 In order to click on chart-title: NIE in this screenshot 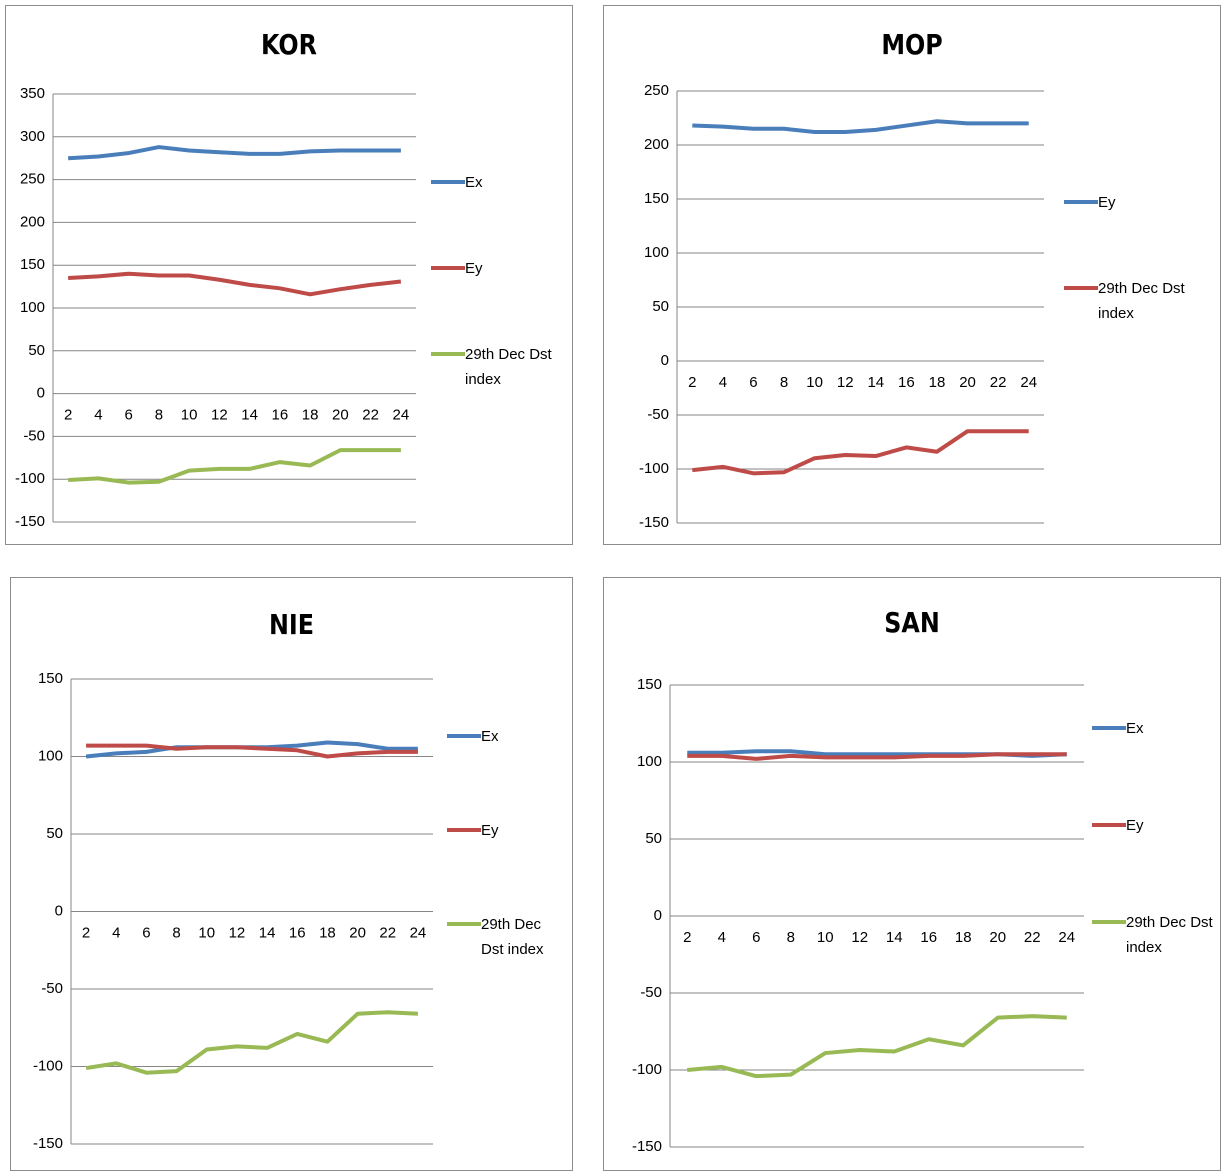, I will do `click(291, 624)`.